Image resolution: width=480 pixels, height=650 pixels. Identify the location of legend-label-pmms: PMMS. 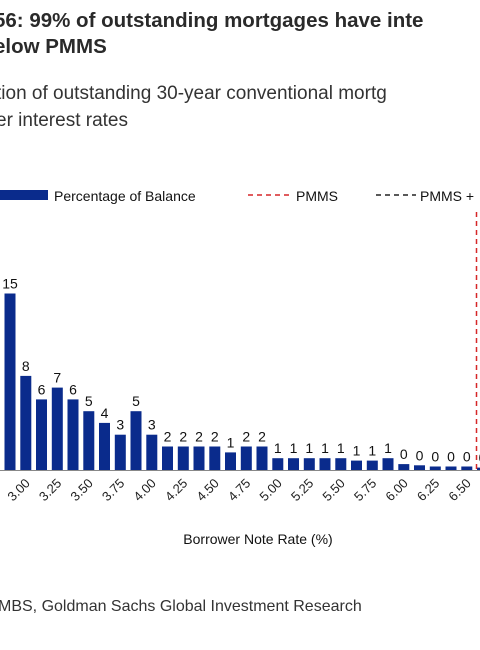
(317, 196).